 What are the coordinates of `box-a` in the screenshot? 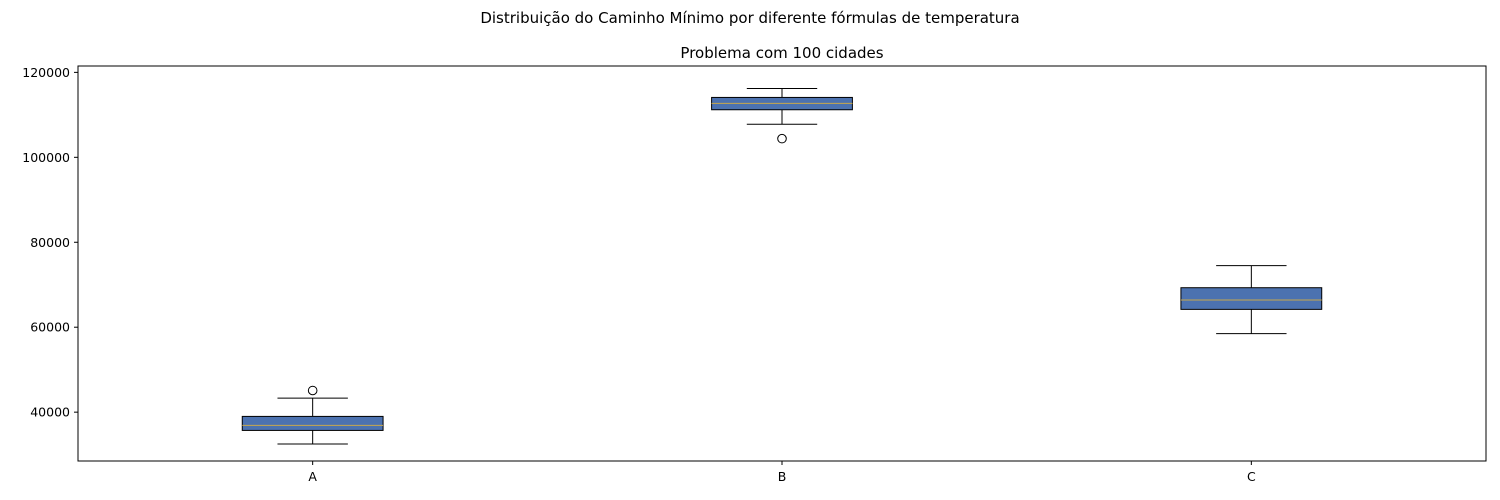 It's located at (312, 415).